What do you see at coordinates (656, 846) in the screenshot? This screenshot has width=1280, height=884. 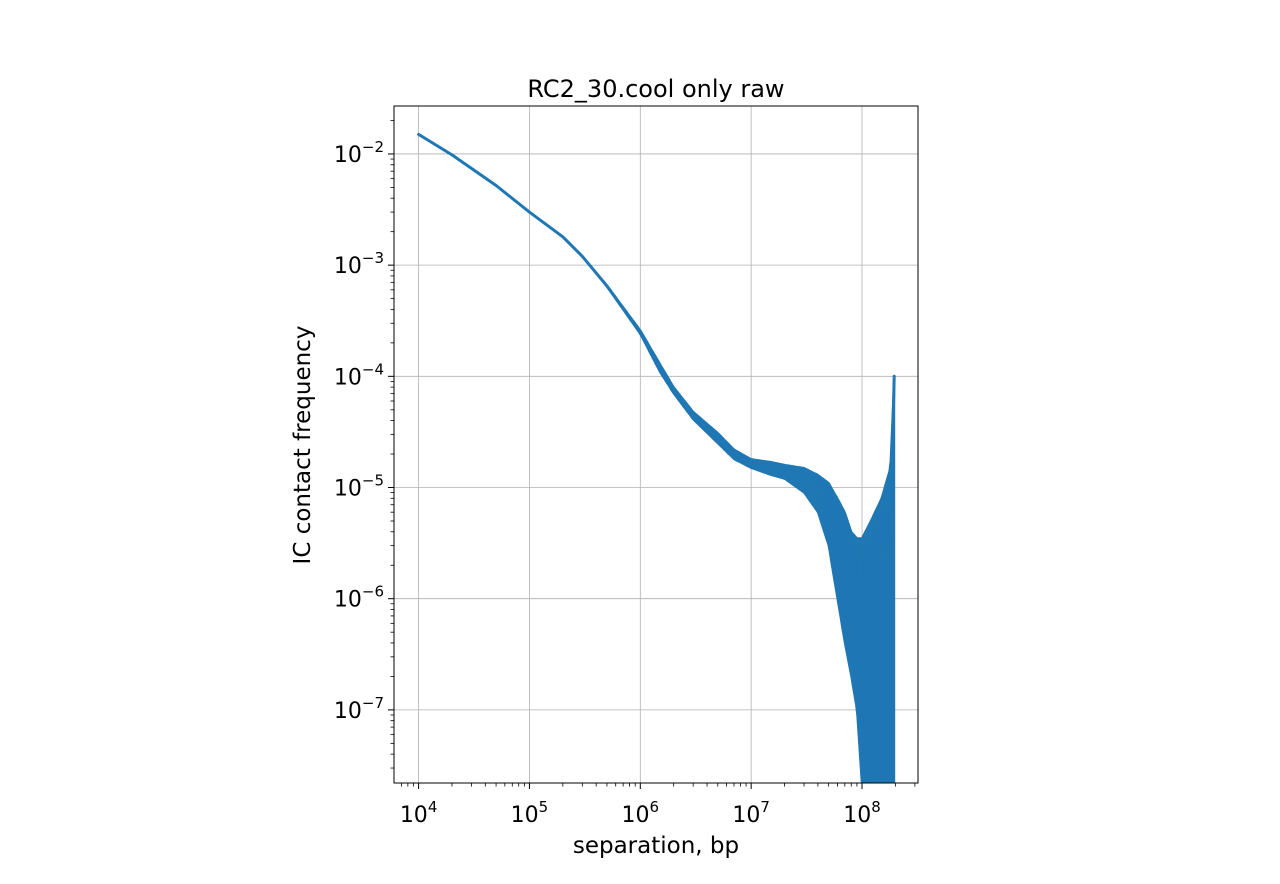 I see `x-axis-label: separation, bp` at bounding box center [656, 846].